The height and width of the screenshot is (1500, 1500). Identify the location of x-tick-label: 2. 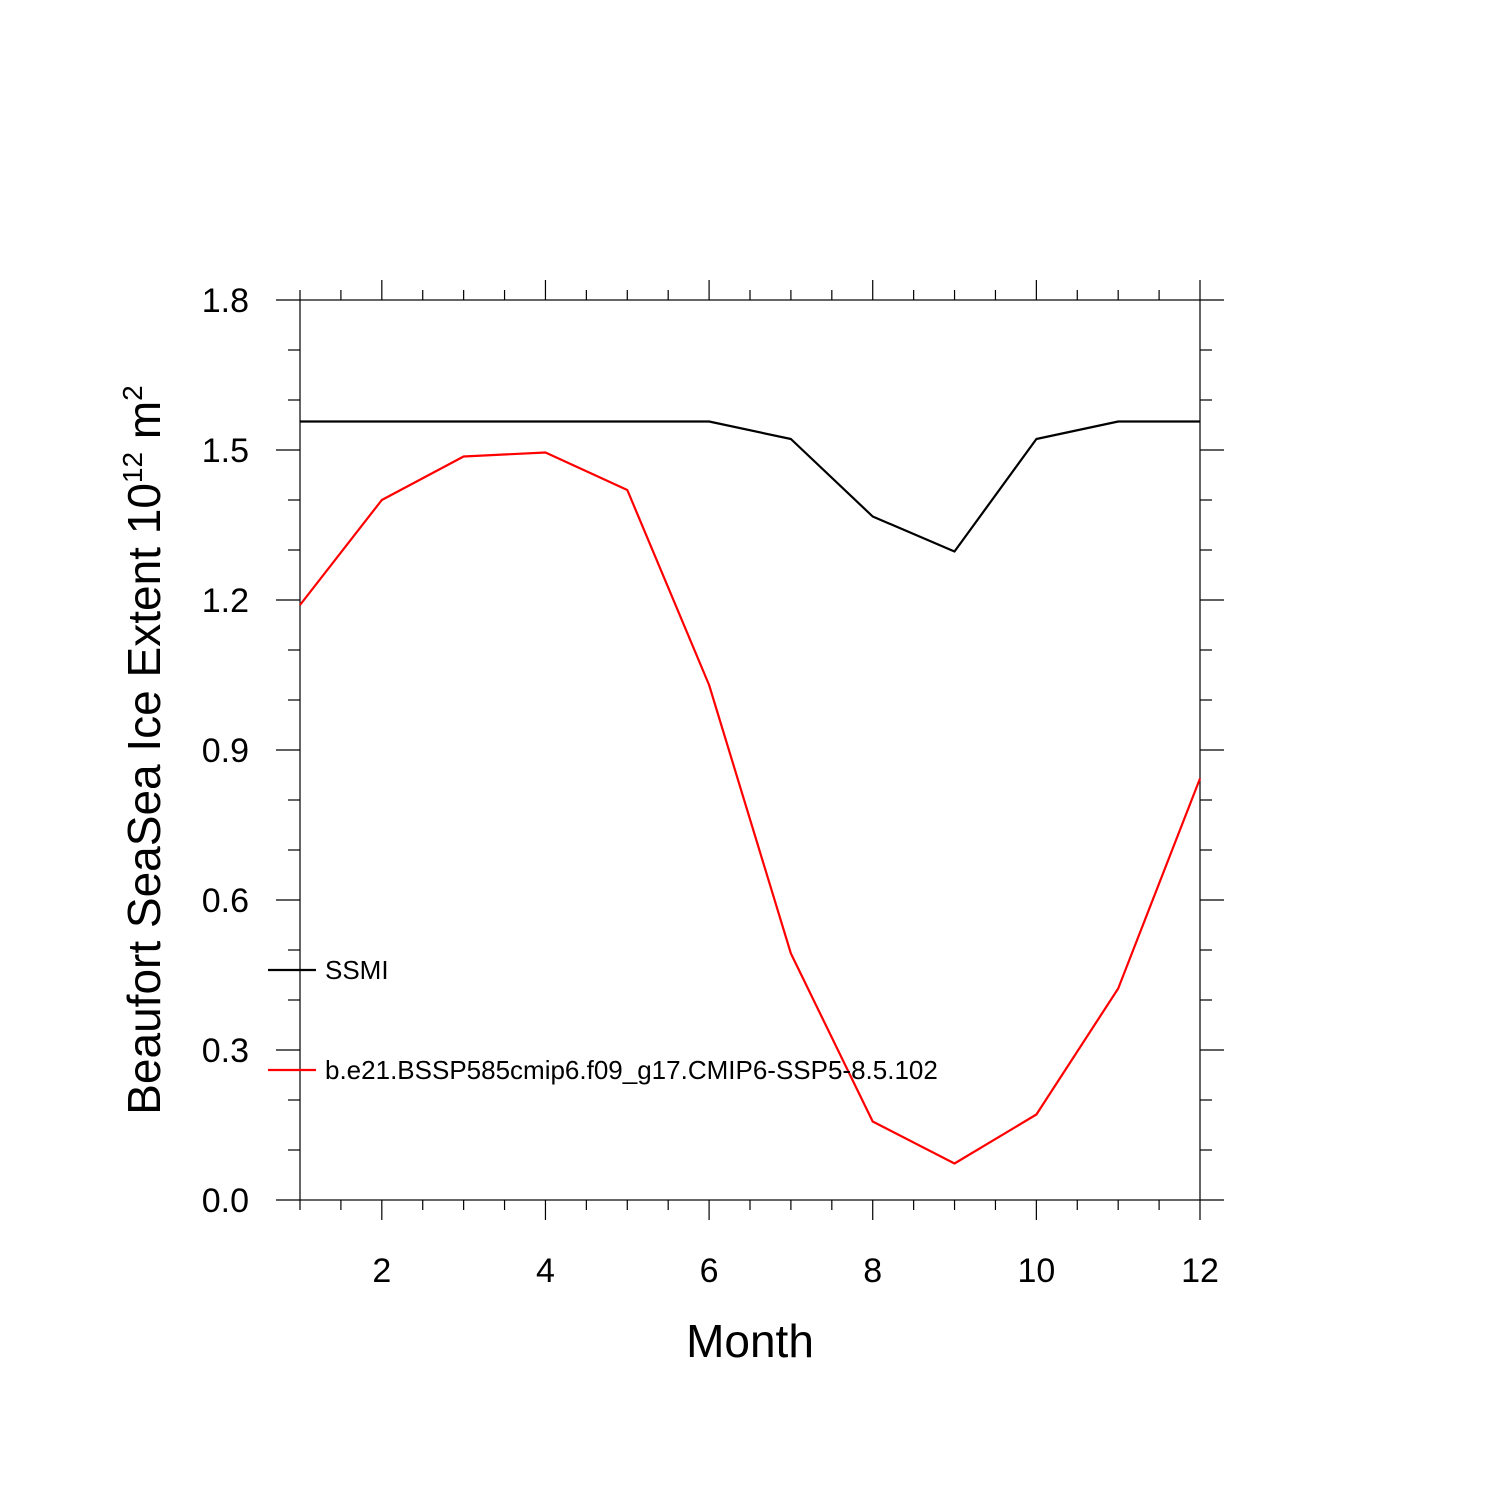
(381, 1271).